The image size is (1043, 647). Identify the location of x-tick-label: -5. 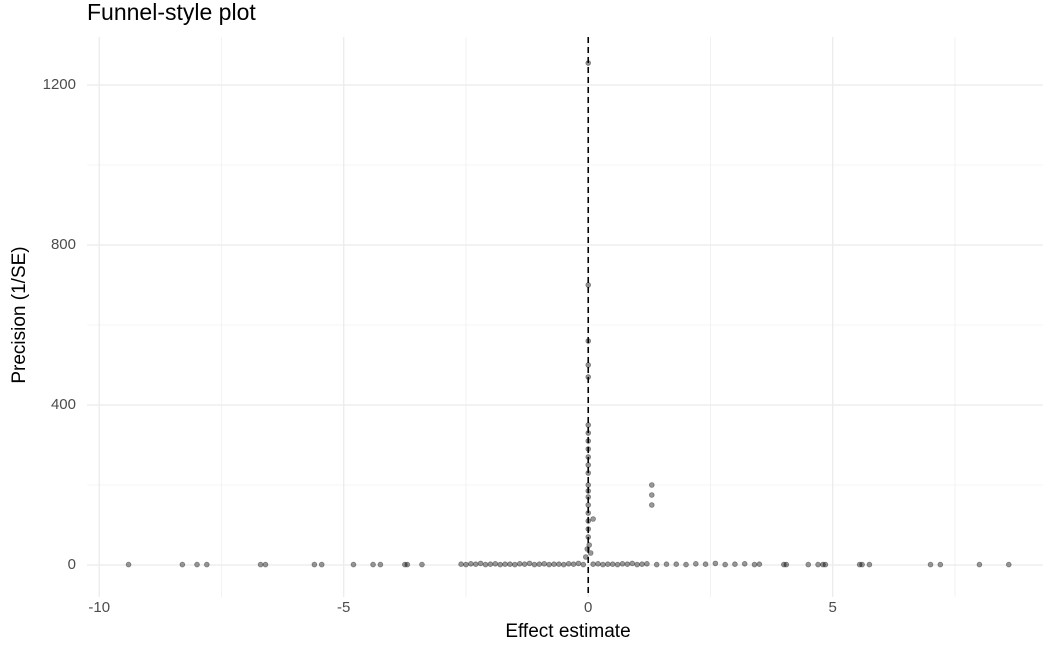
(343, 607).